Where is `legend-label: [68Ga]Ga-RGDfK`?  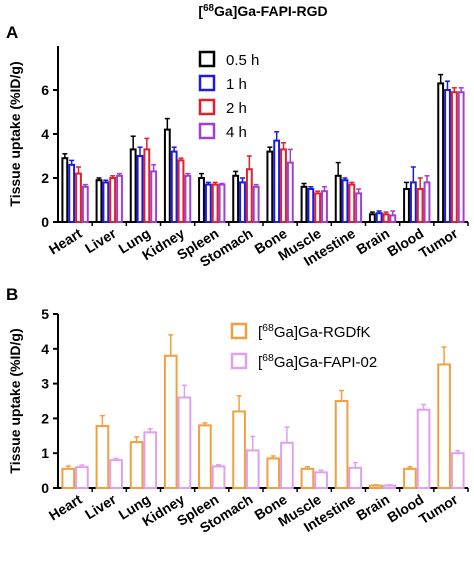
legend-label: [68Ga]Ga-RGDfK is located at coordinates (314, 331).